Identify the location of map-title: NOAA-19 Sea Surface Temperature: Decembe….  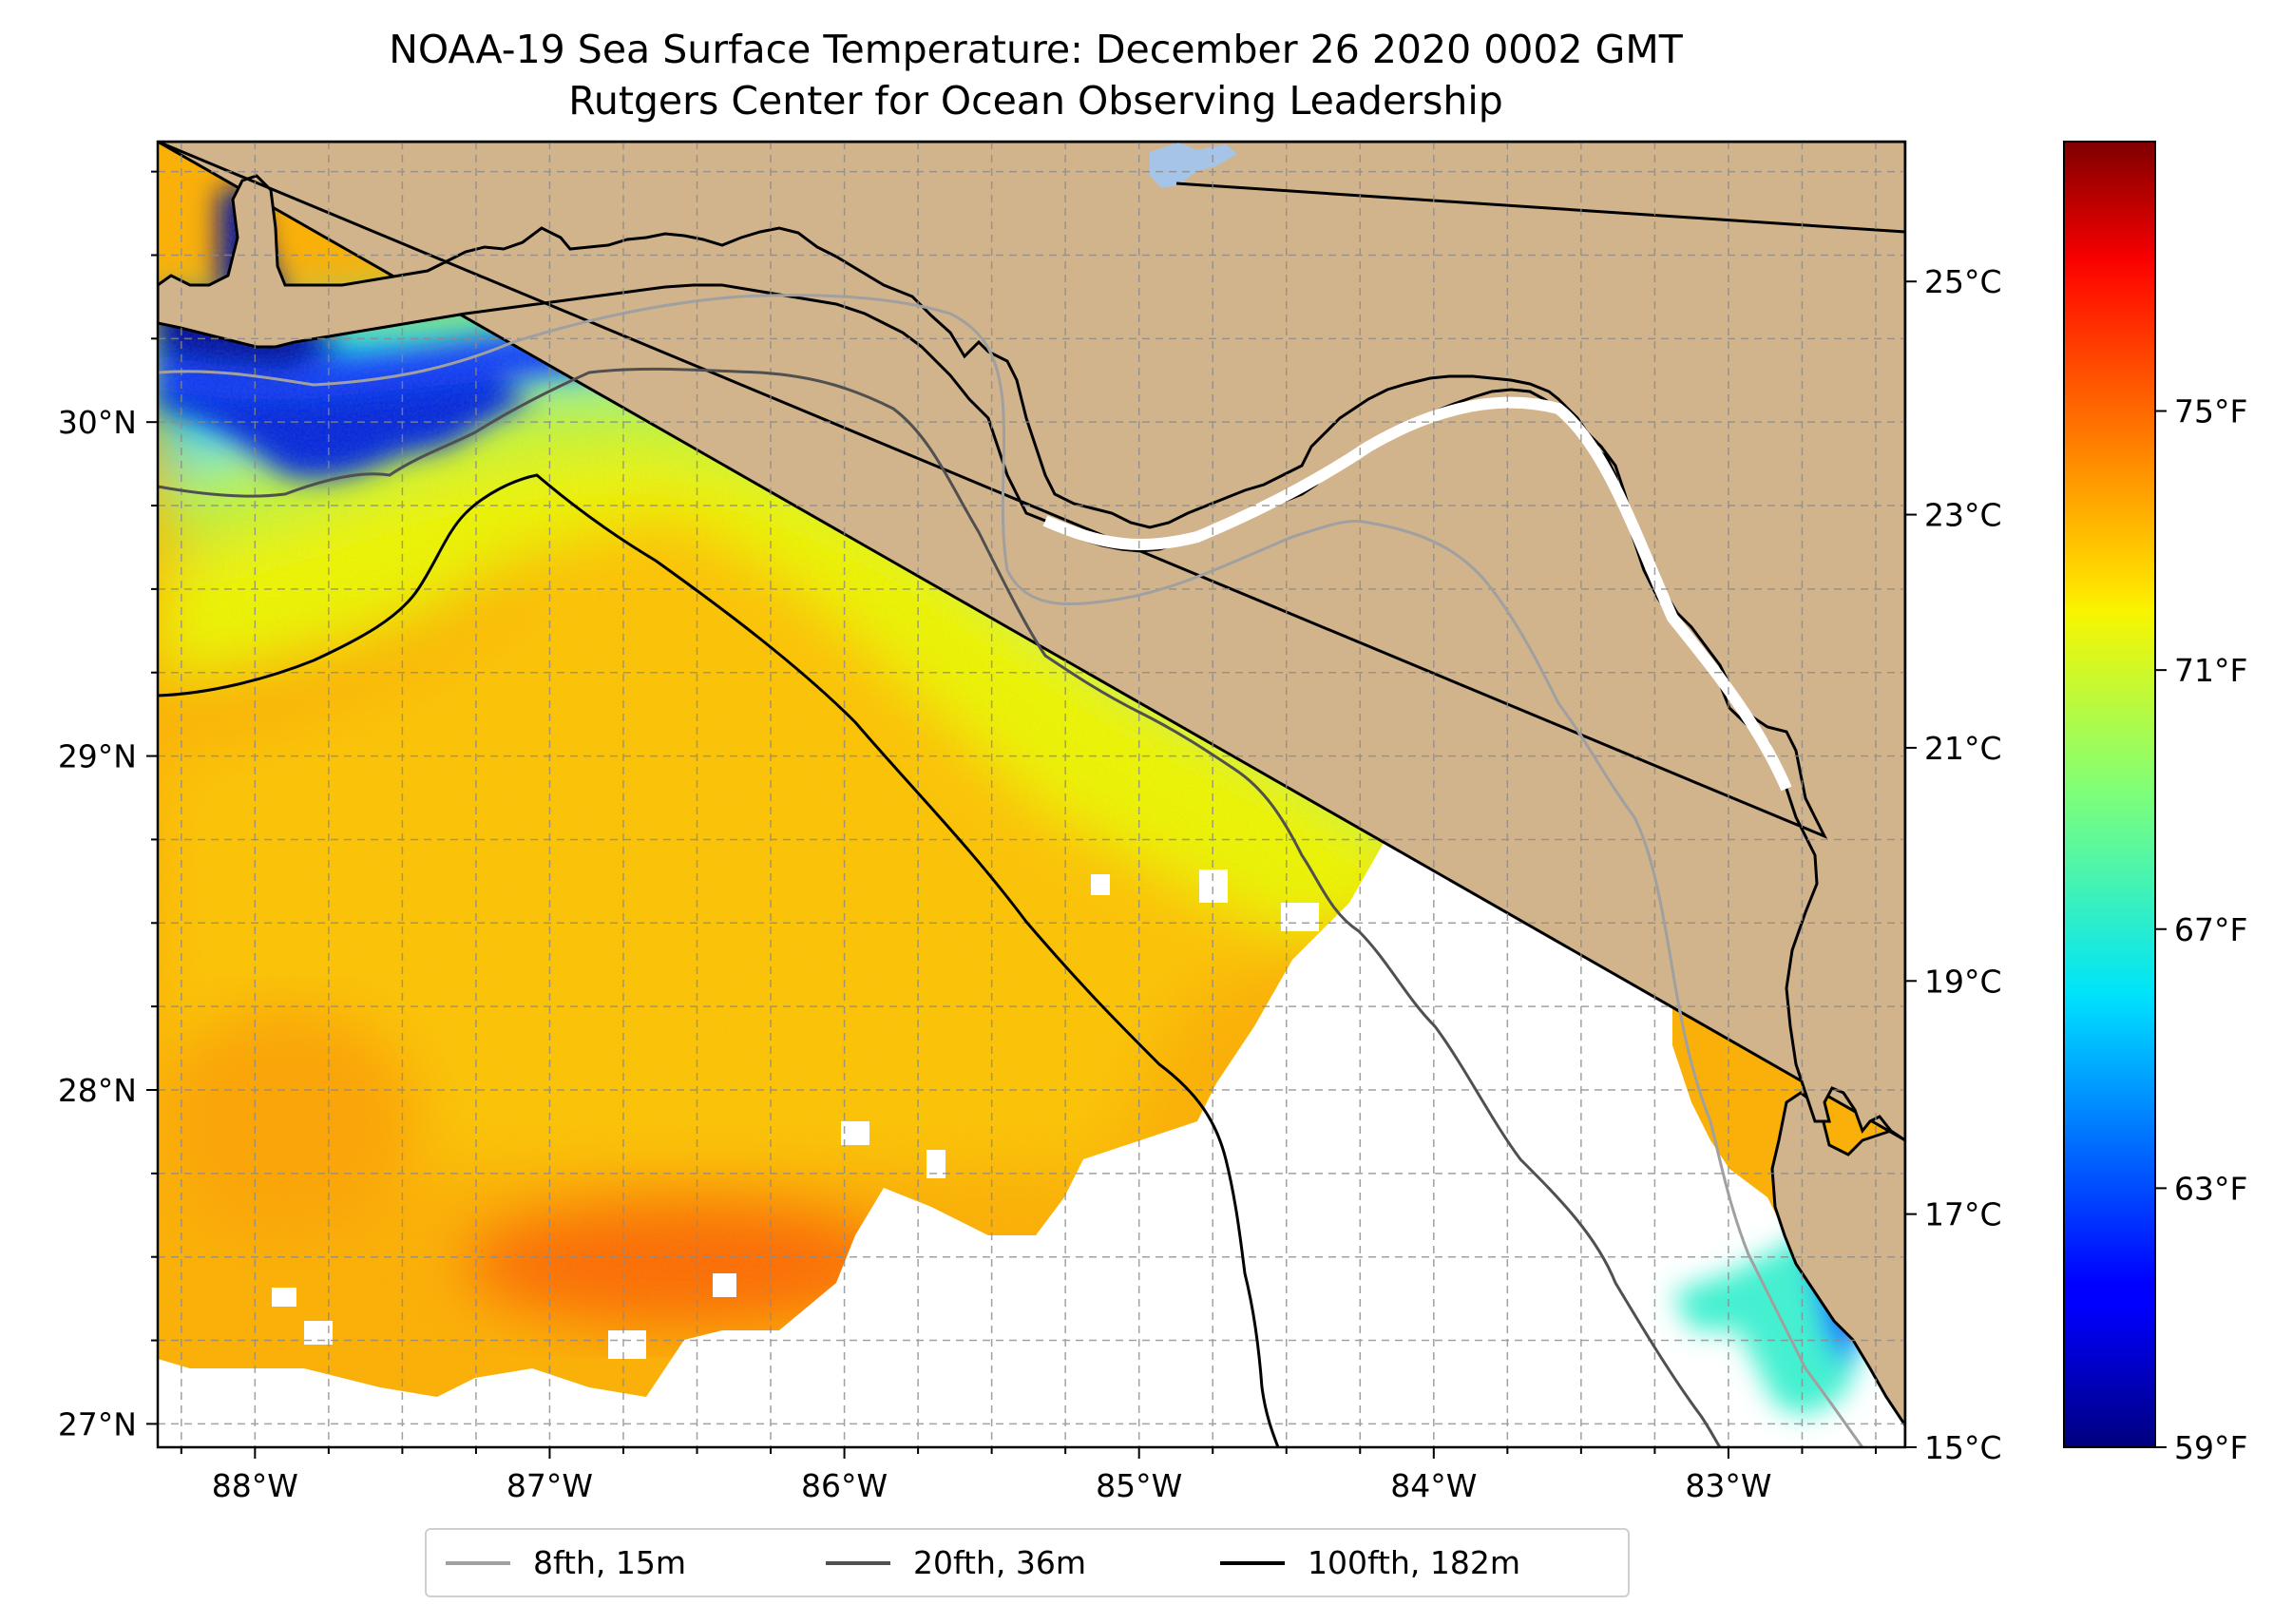
(1036, 49).